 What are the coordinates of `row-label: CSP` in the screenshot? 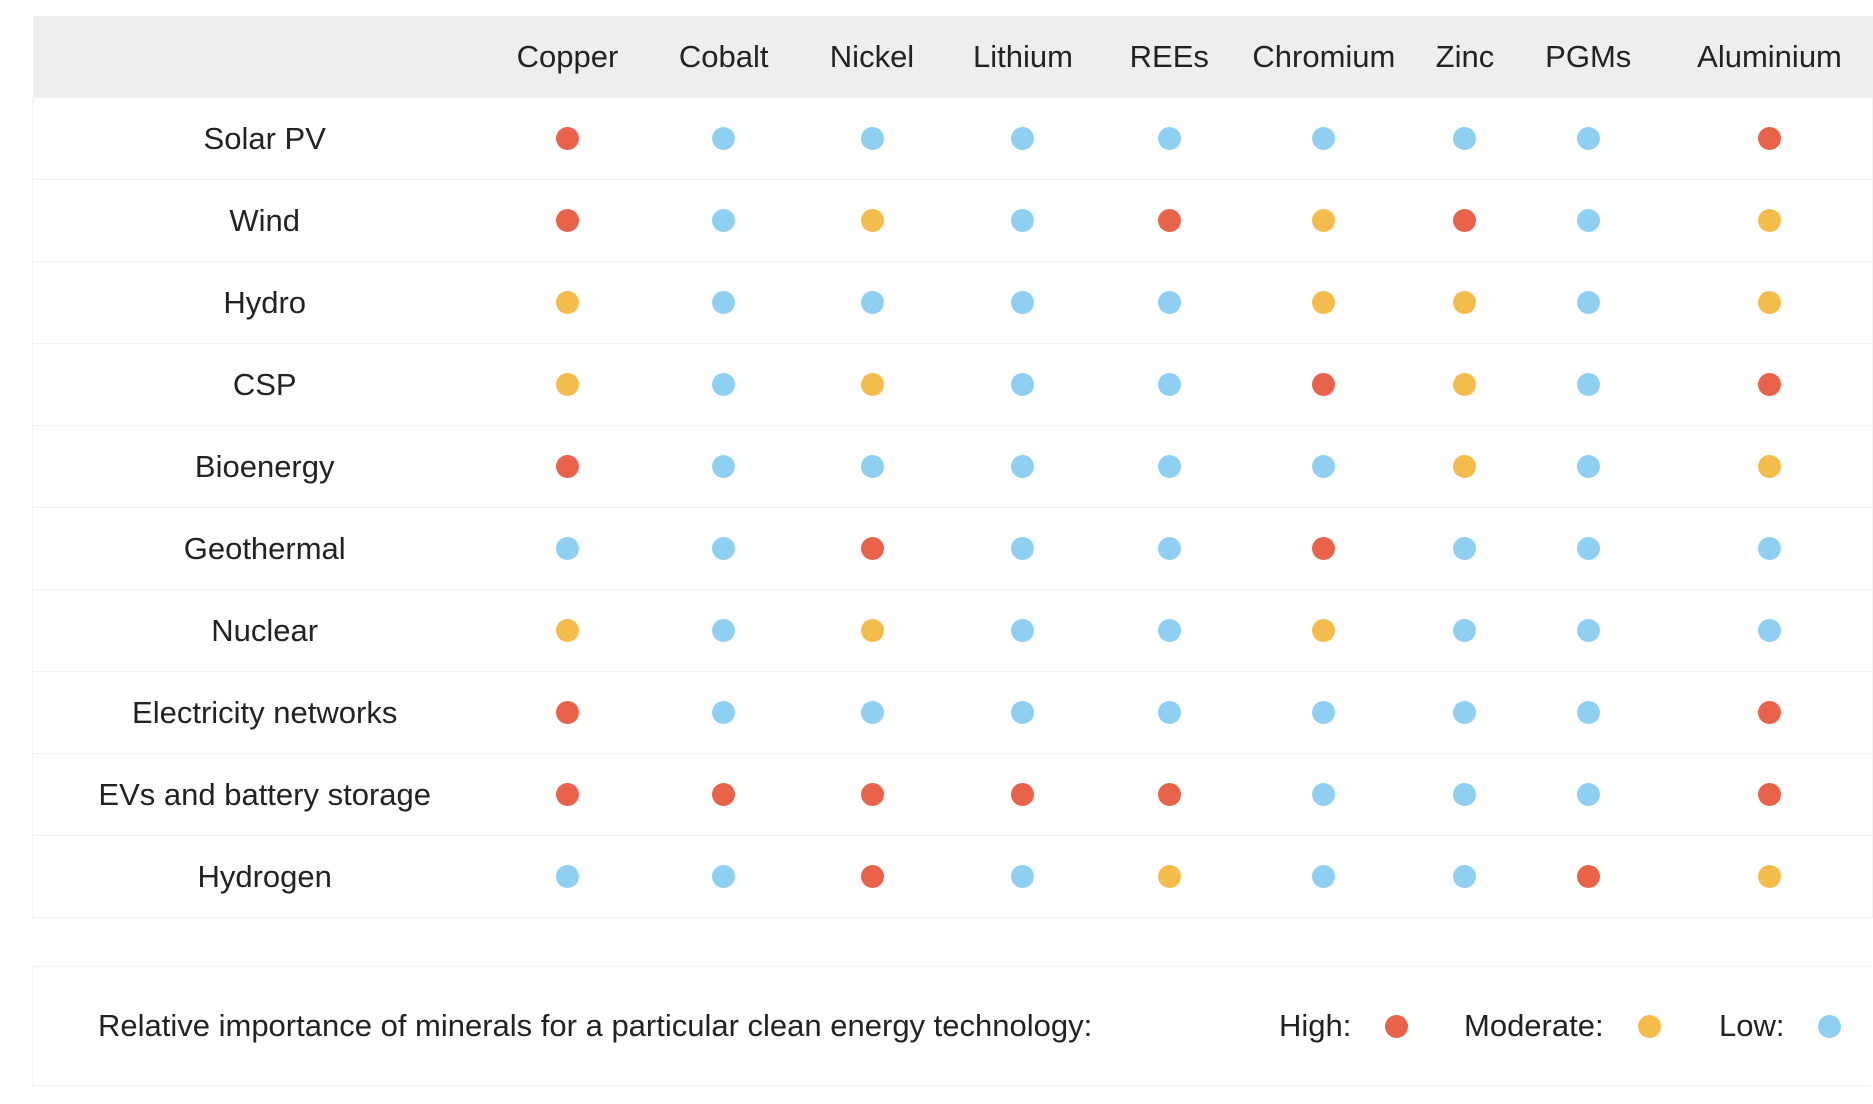 It's located at (264, 384).